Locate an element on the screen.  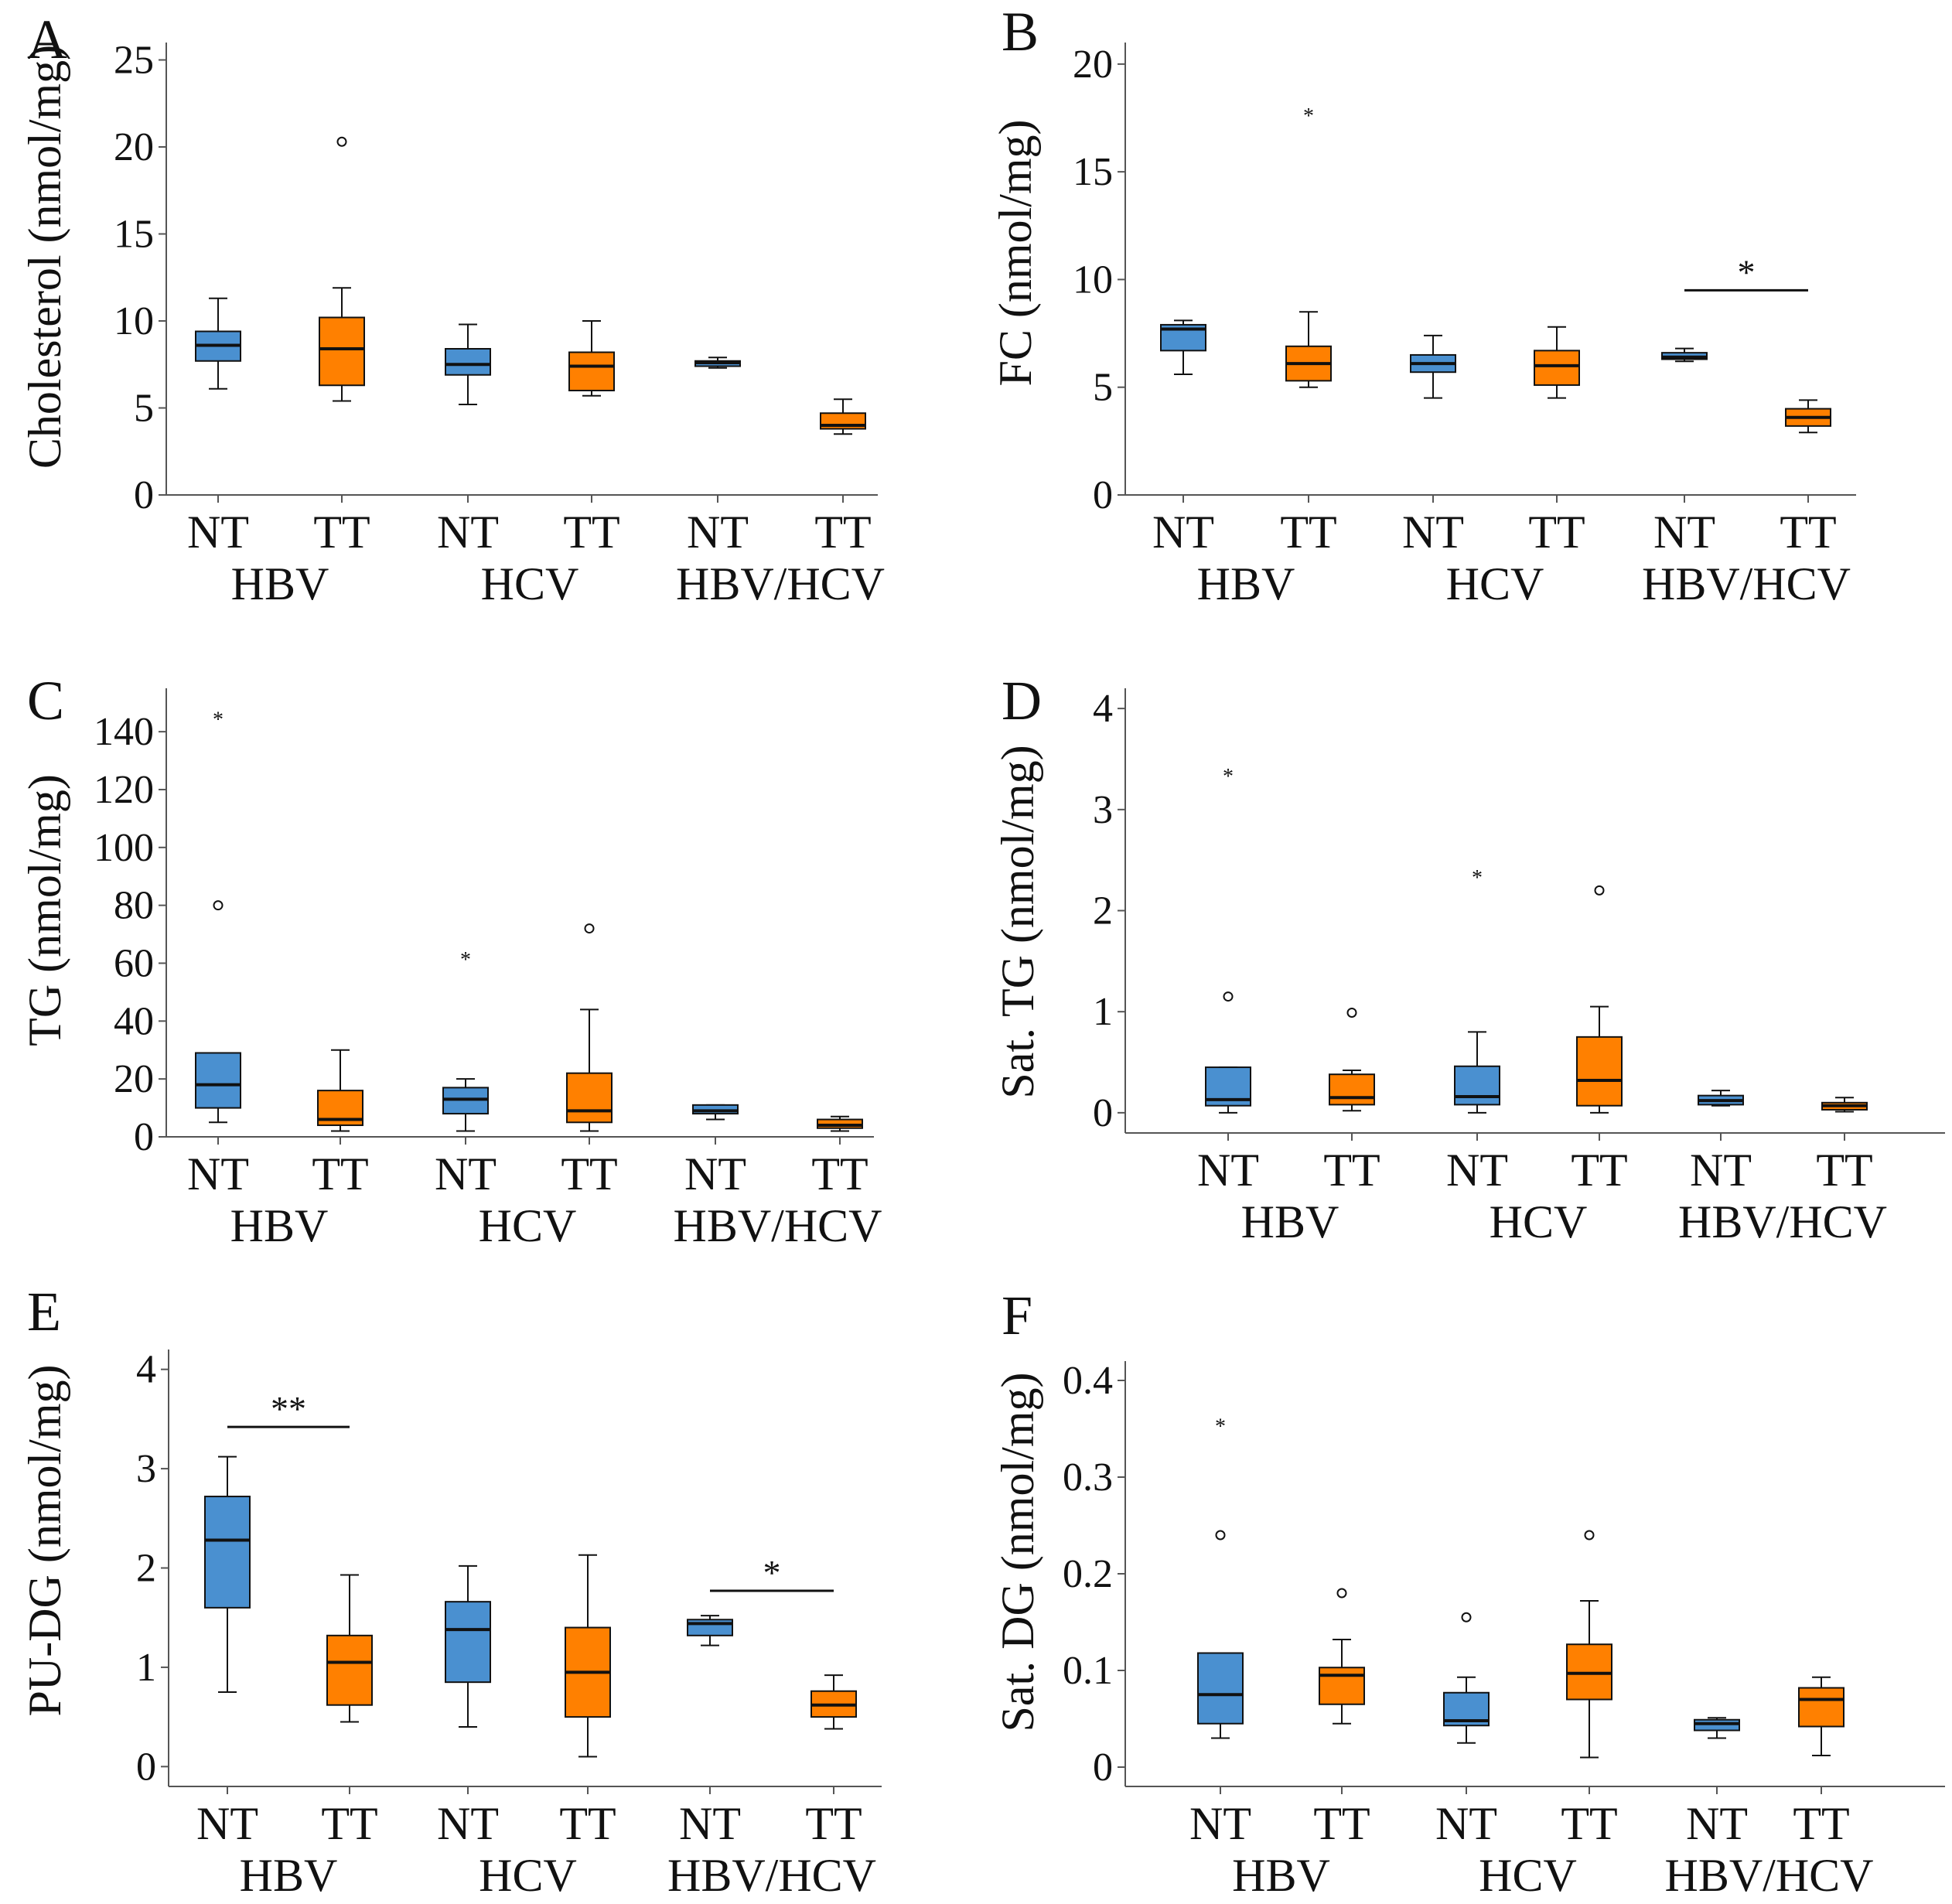
y-tick-label: 100 is located at coordinates (124, 848).